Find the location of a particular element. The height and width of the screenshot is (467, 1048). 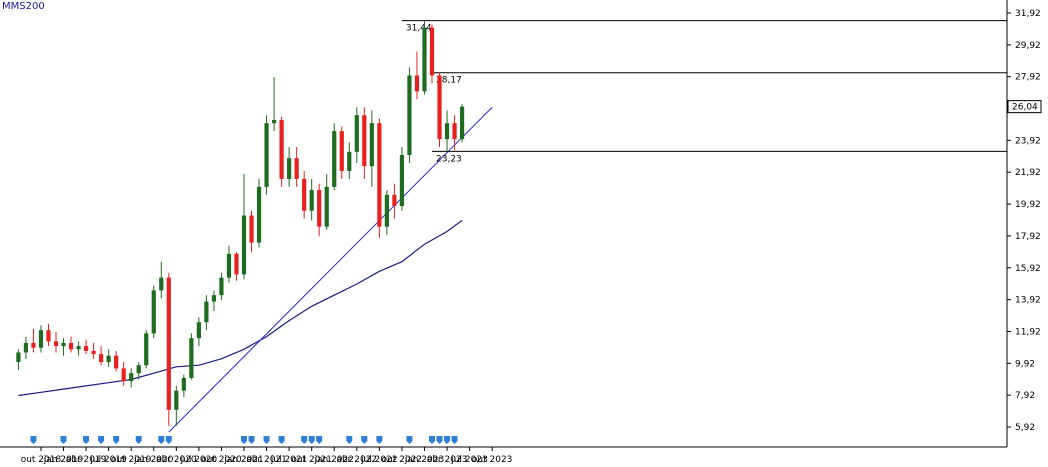

x-tick-label: jul 2022 is located at coordinates (378, 460).